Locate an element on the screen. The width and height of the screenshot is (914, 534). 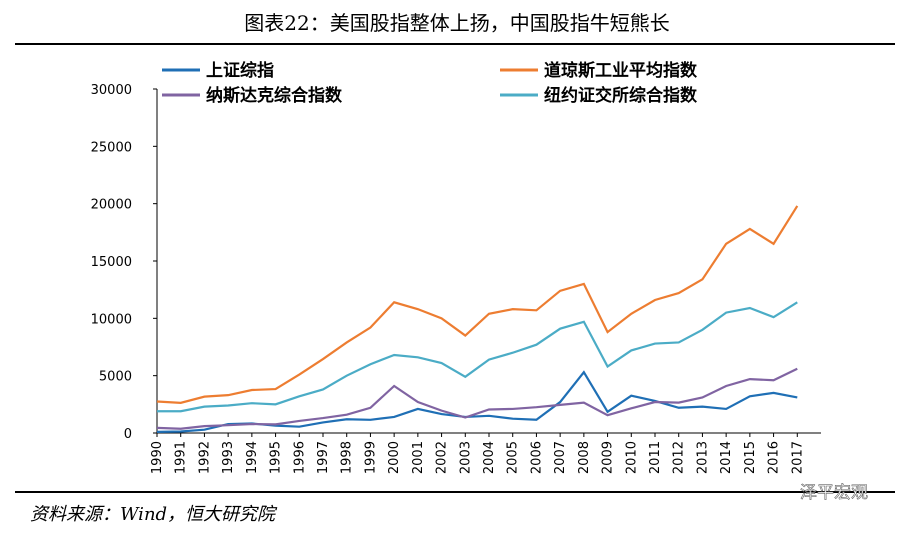
x-tick-label: 1999 is located at coordinates (370, 457).